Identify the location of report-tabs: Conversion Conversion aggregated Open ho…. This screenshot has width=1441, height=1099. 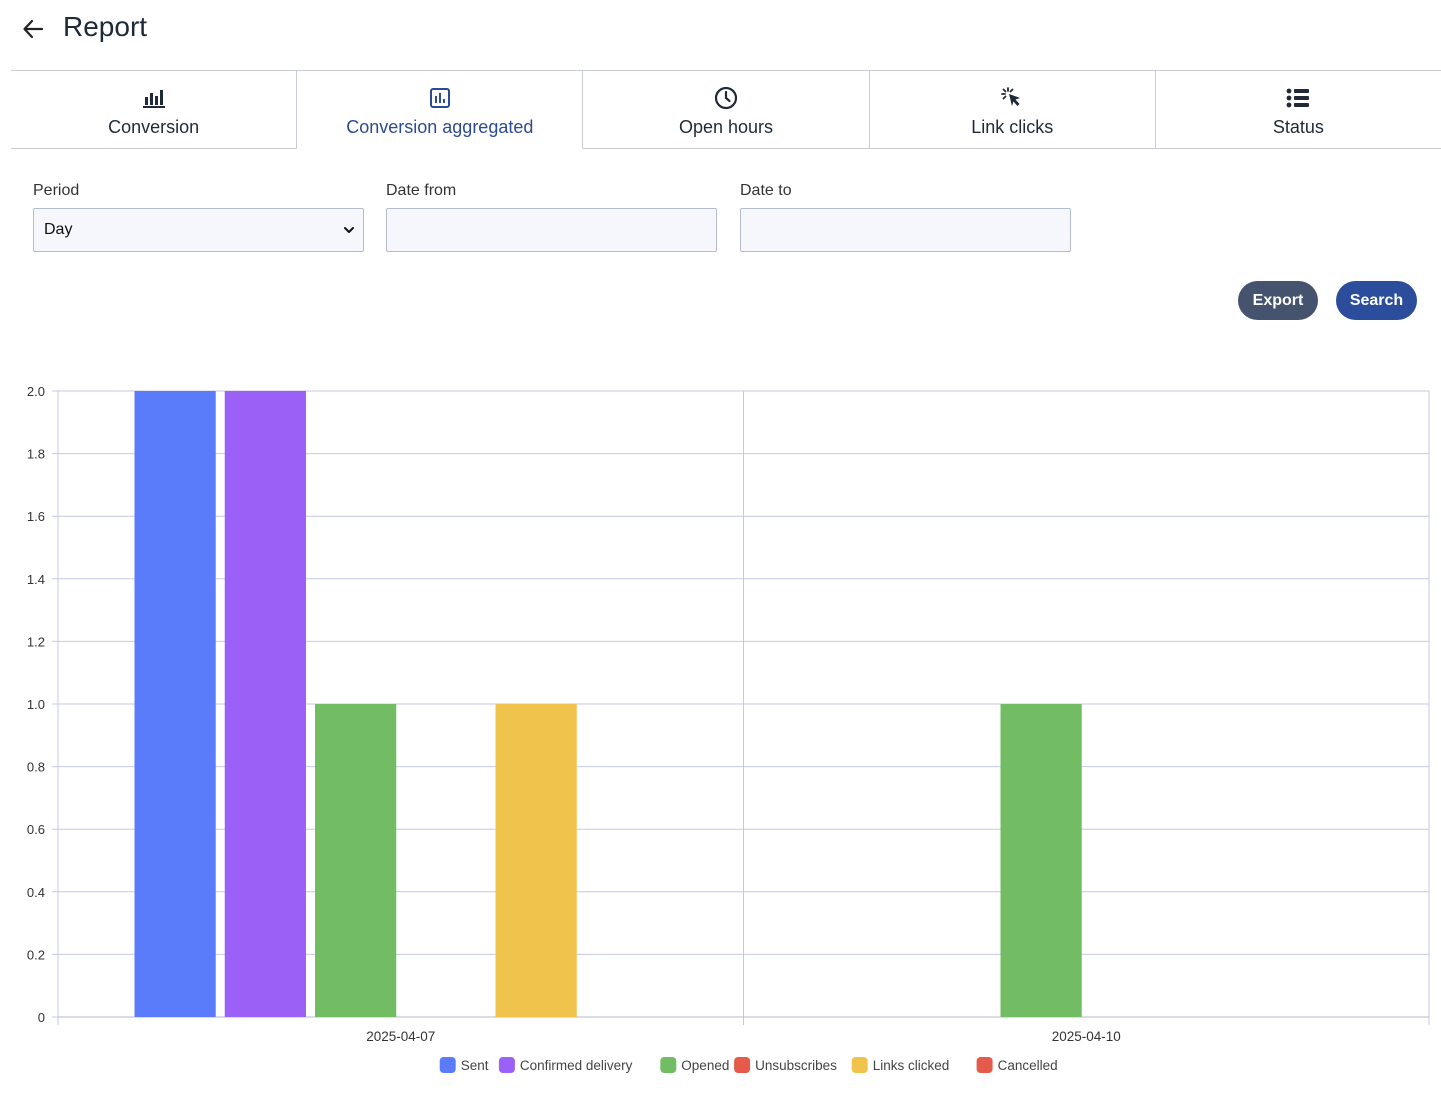
(726, 109).